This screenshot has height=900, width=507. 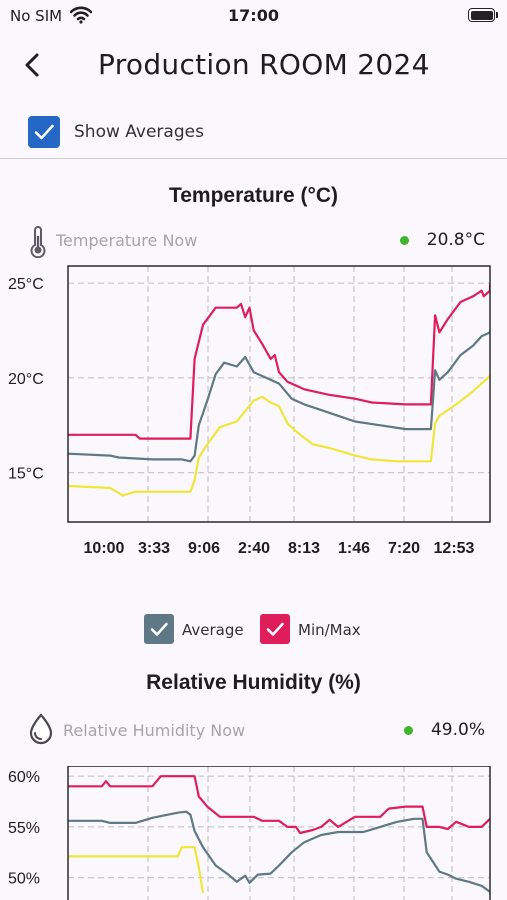 What do you see at coordinates (81, 15) in the screenshot?
I see `wifi-icon` at bounding box center [81, 15].